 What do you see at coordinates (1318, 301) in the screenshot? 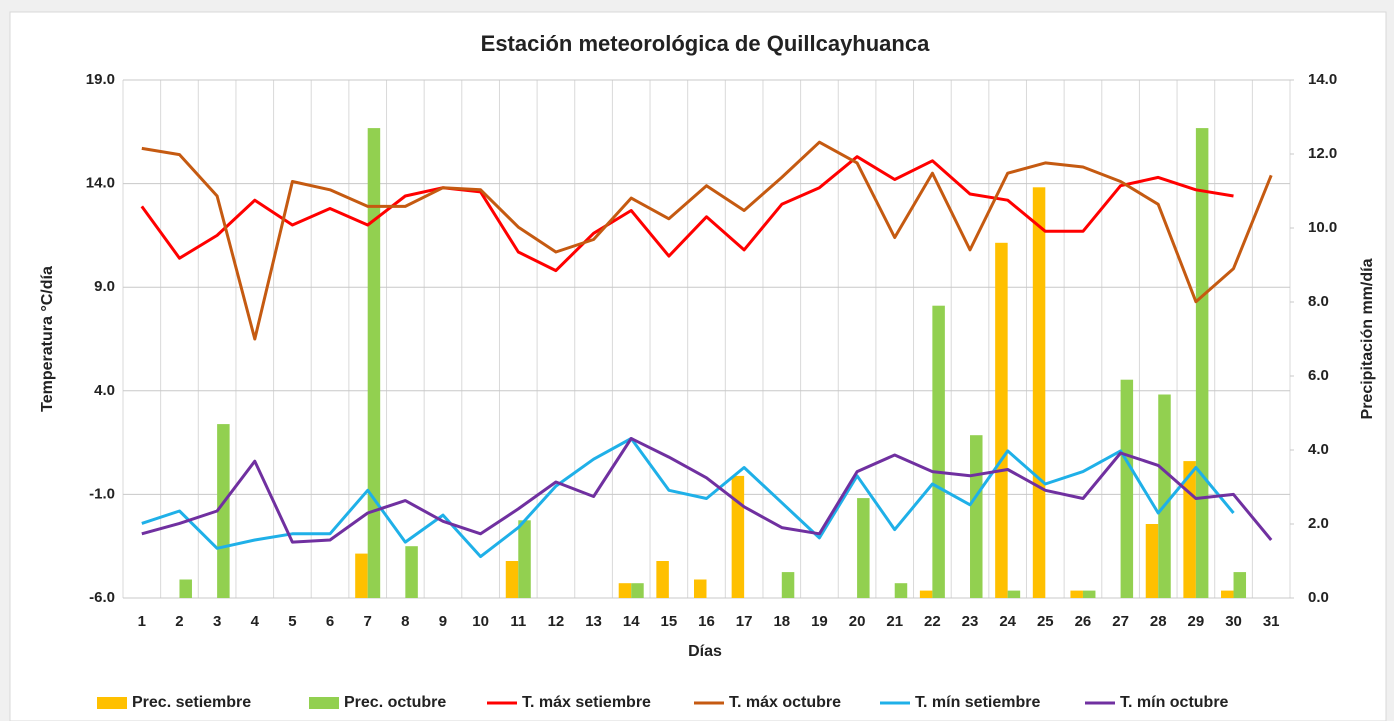
I see `y2-tick-label: 8.0` at bounding box center [1318, 301].